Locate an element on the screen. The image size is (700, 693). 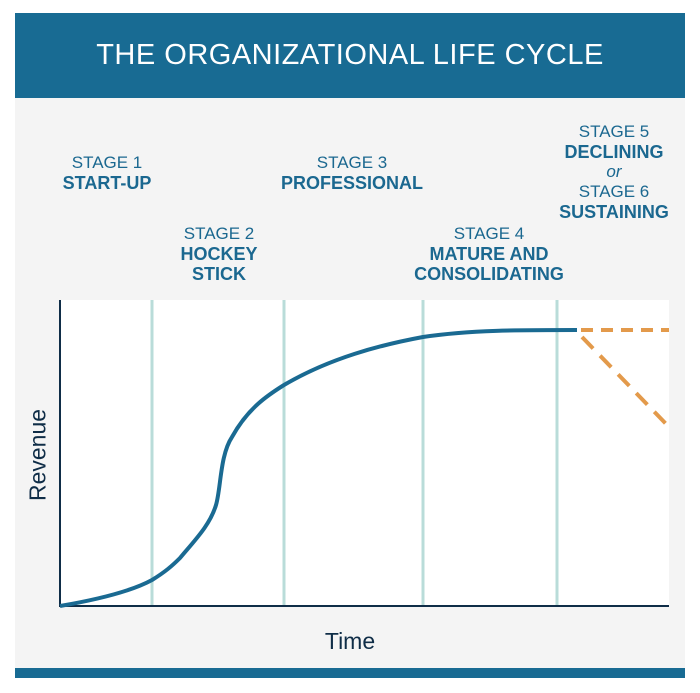
declining-projection is located at coordinates (625, 382).